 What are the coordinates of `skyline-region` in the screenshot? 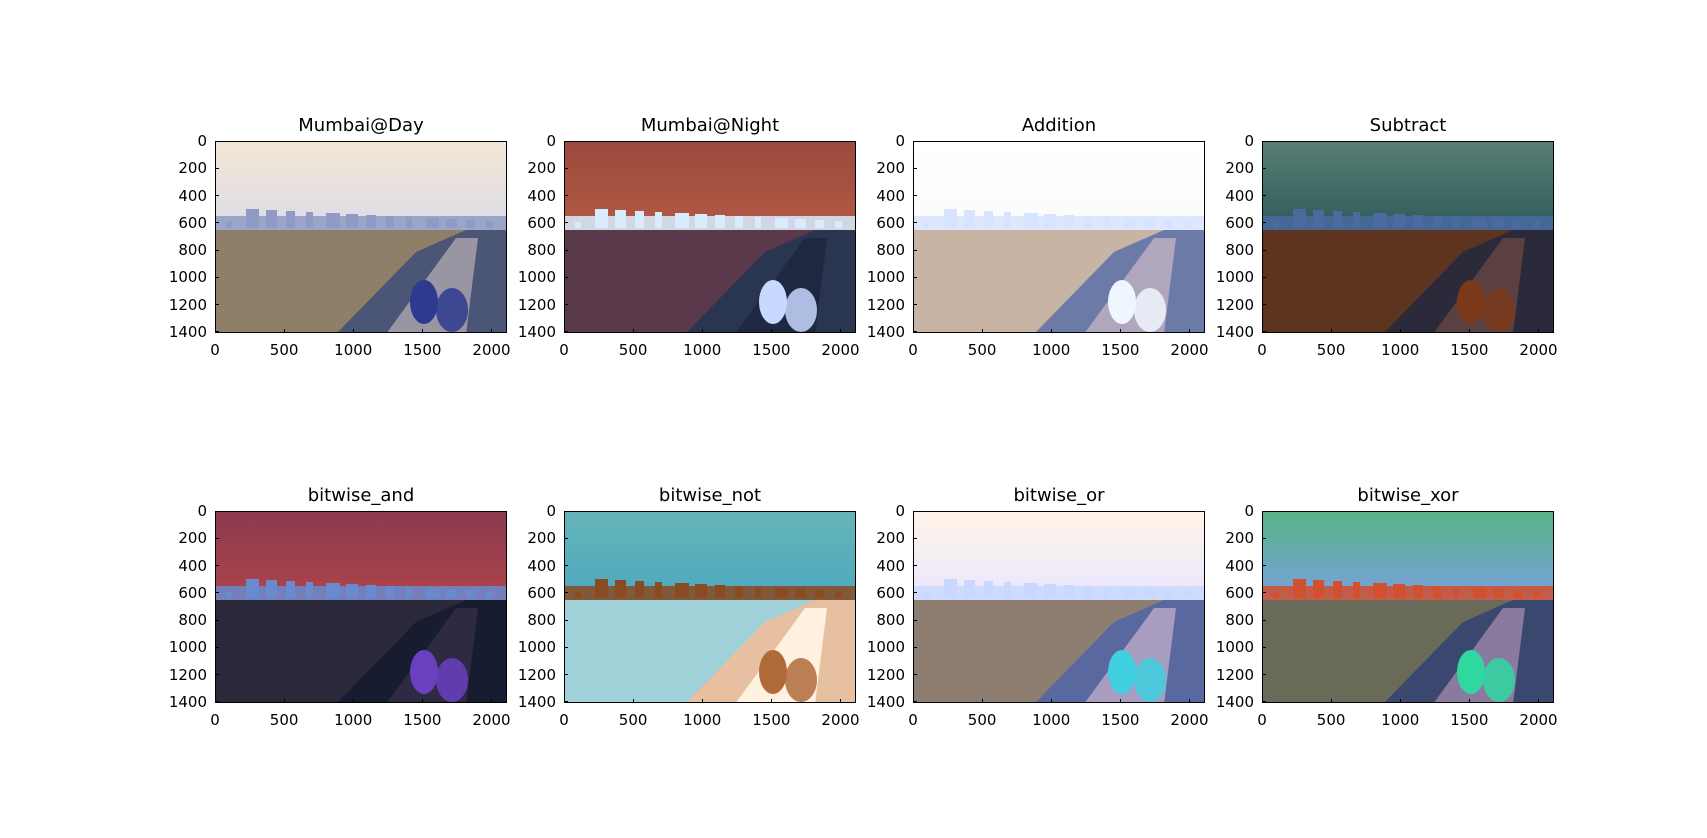 It's located at (1408, 594).